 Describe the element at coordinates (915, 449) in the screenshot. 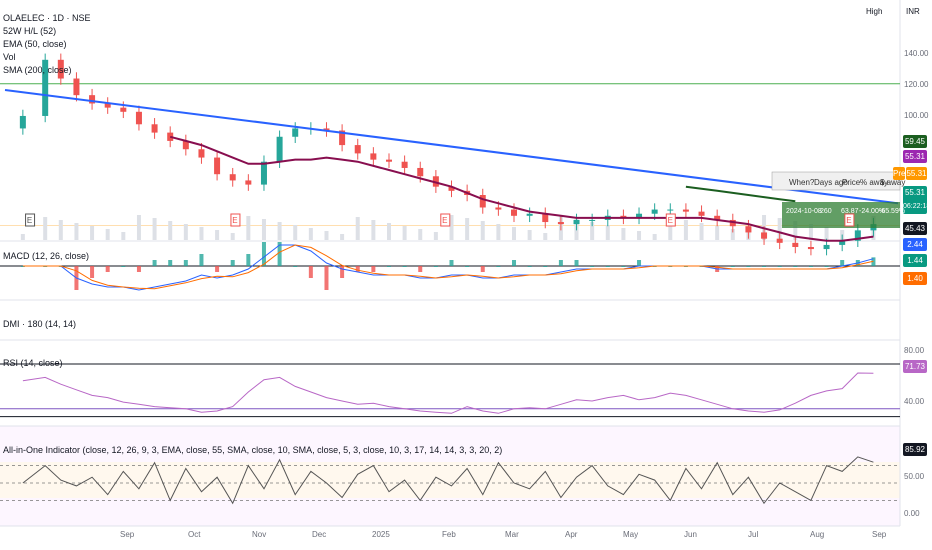

I see `aio-tag: 85.92` at that location.